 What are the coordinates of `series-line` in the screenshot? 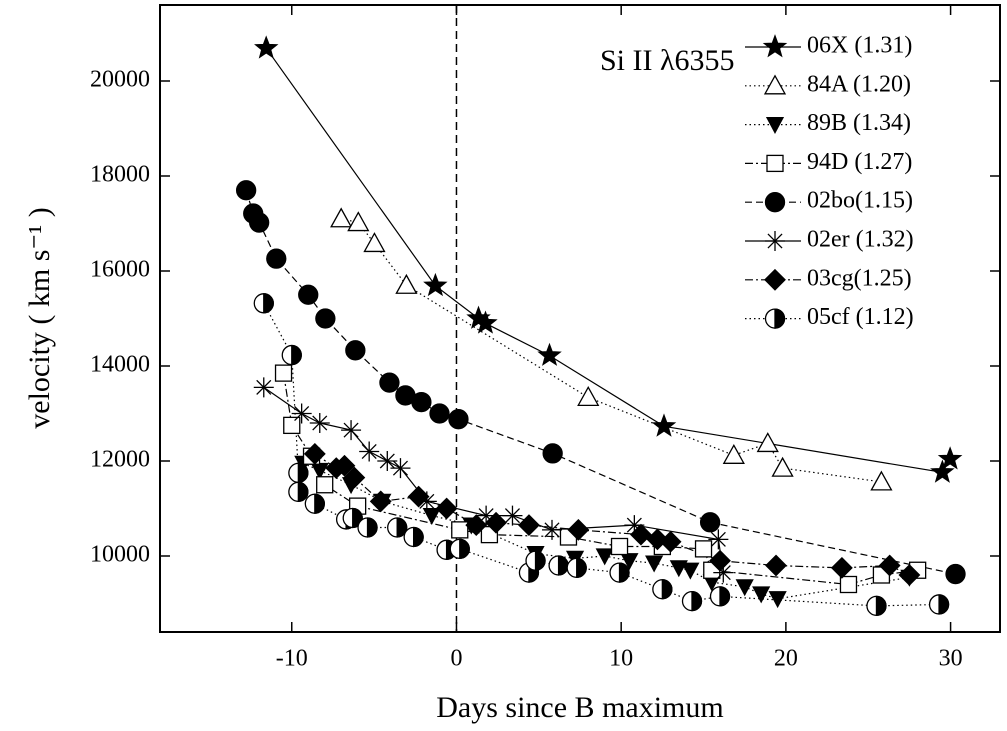 It's located at (493, 479).